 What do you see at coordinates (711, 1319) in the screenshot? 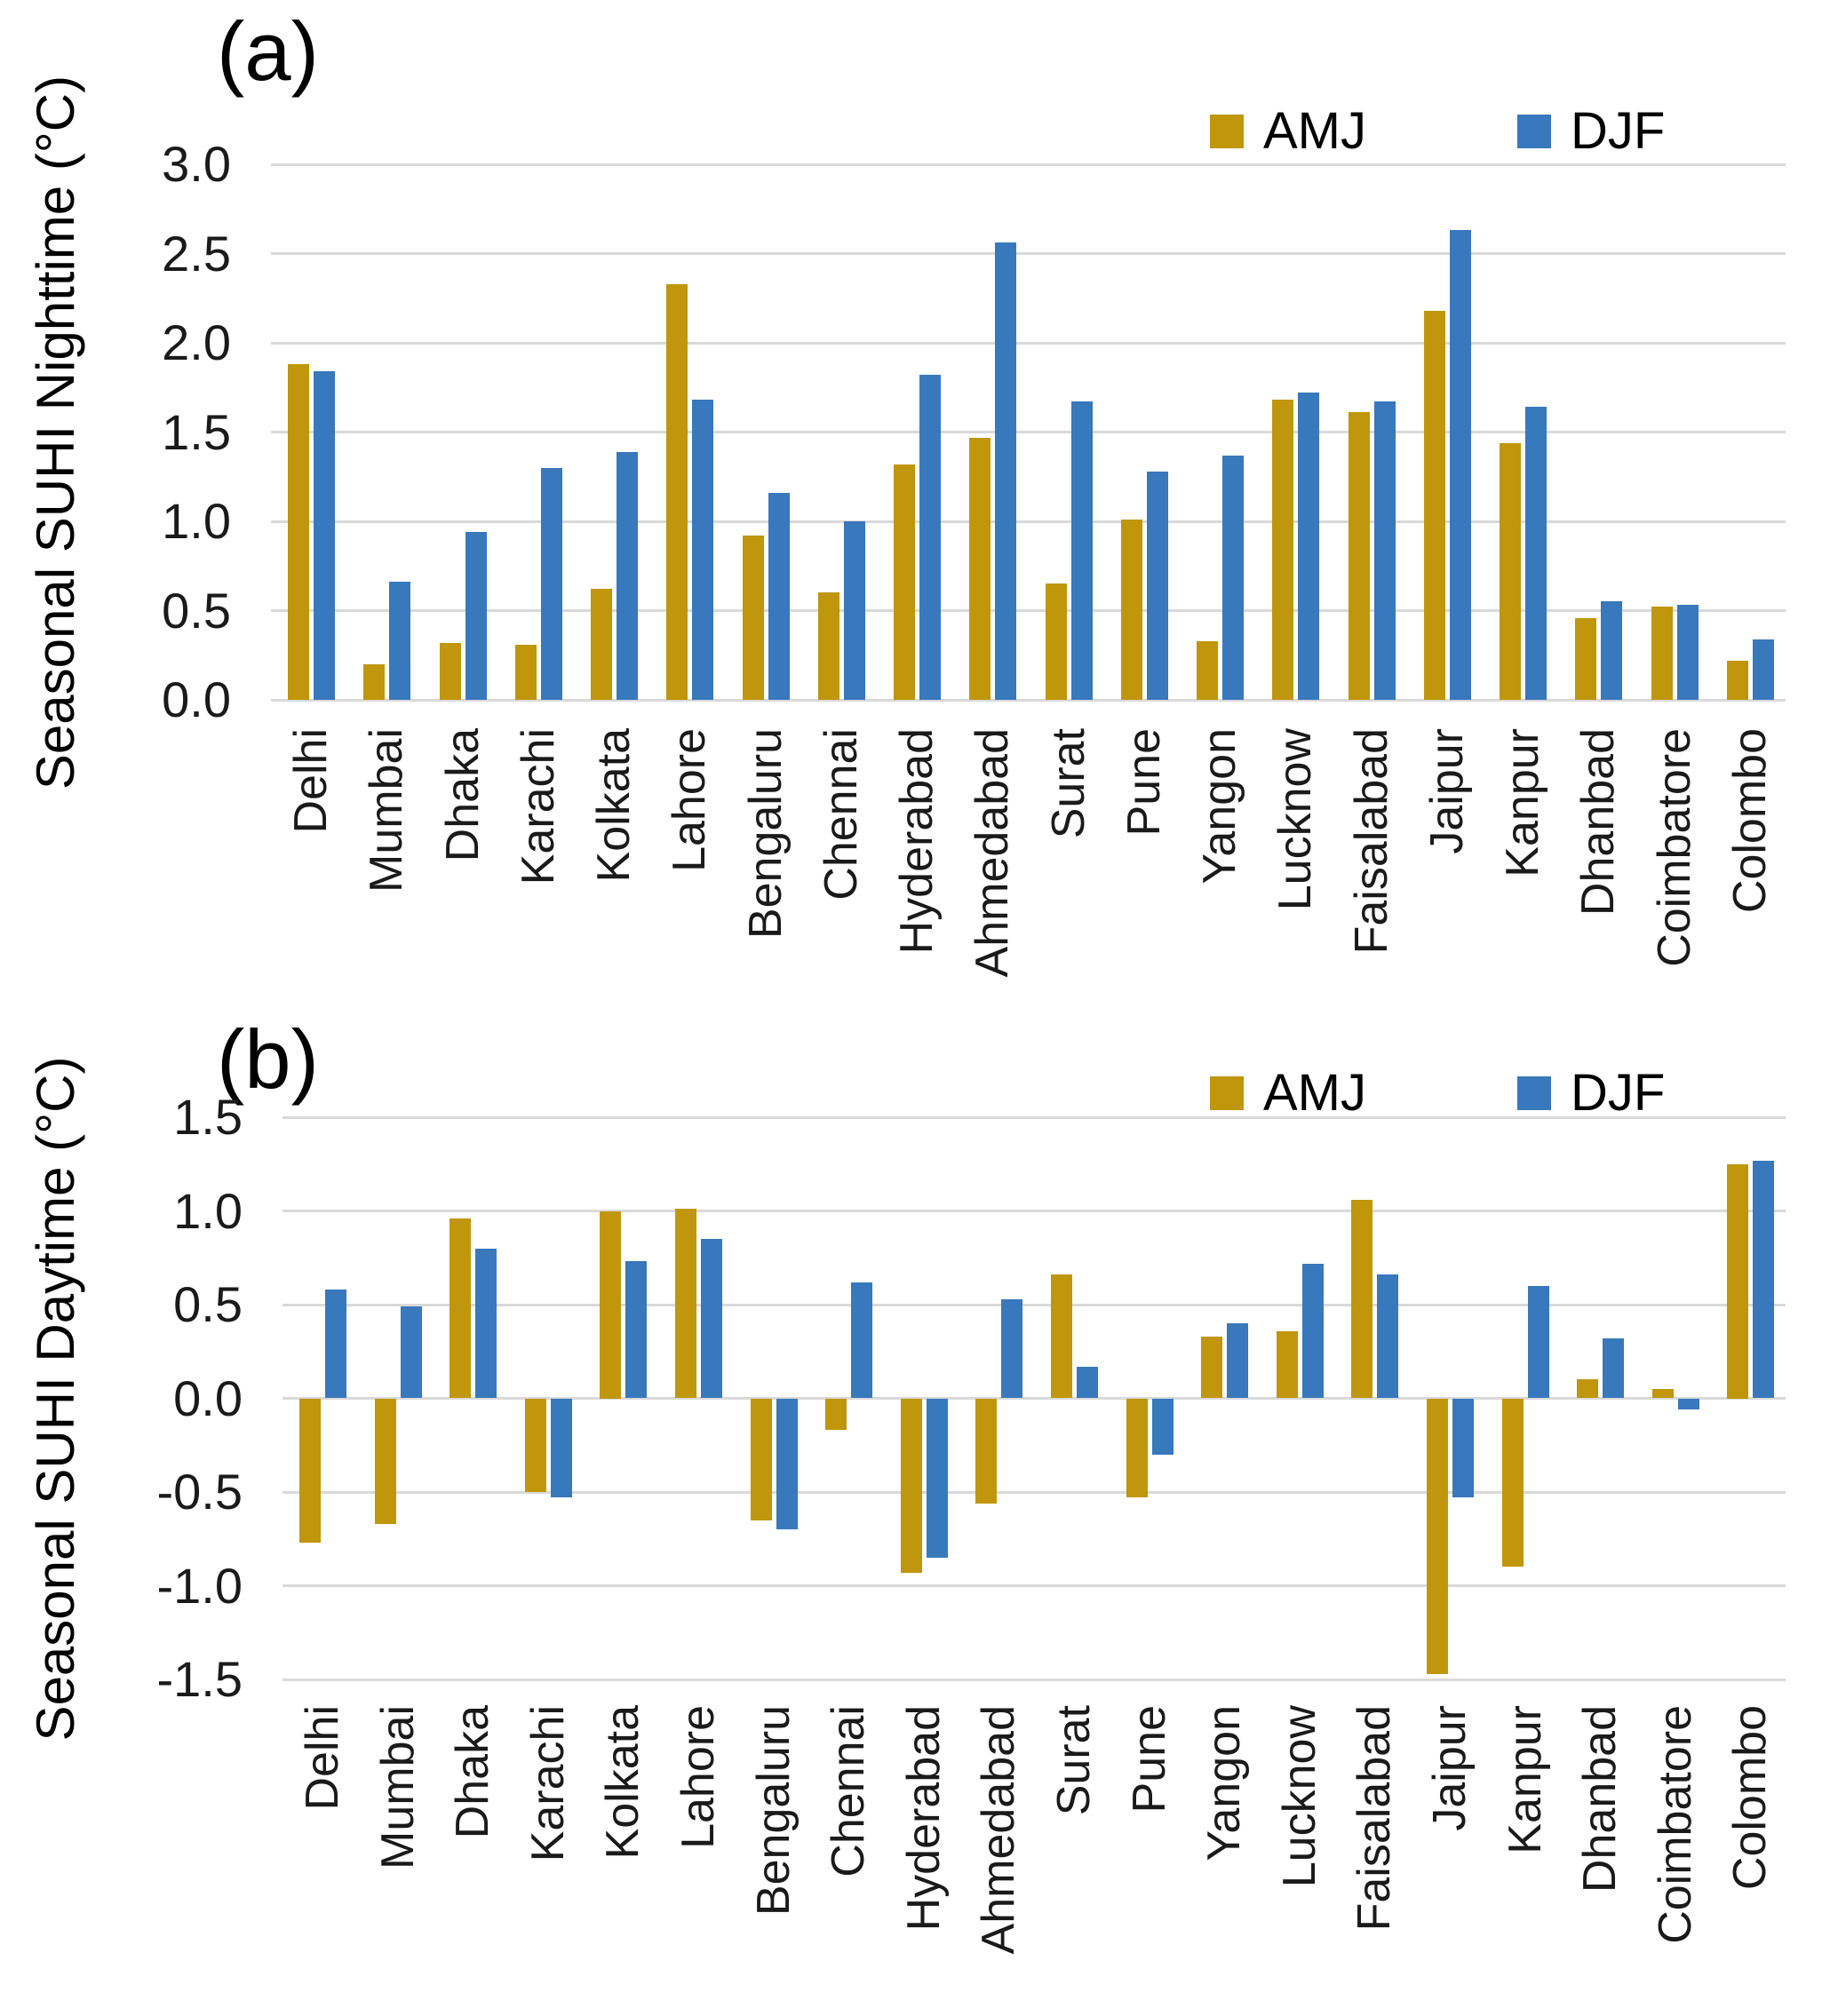
I see `bar-djf-lahore` at bounding box center [711, 1319].